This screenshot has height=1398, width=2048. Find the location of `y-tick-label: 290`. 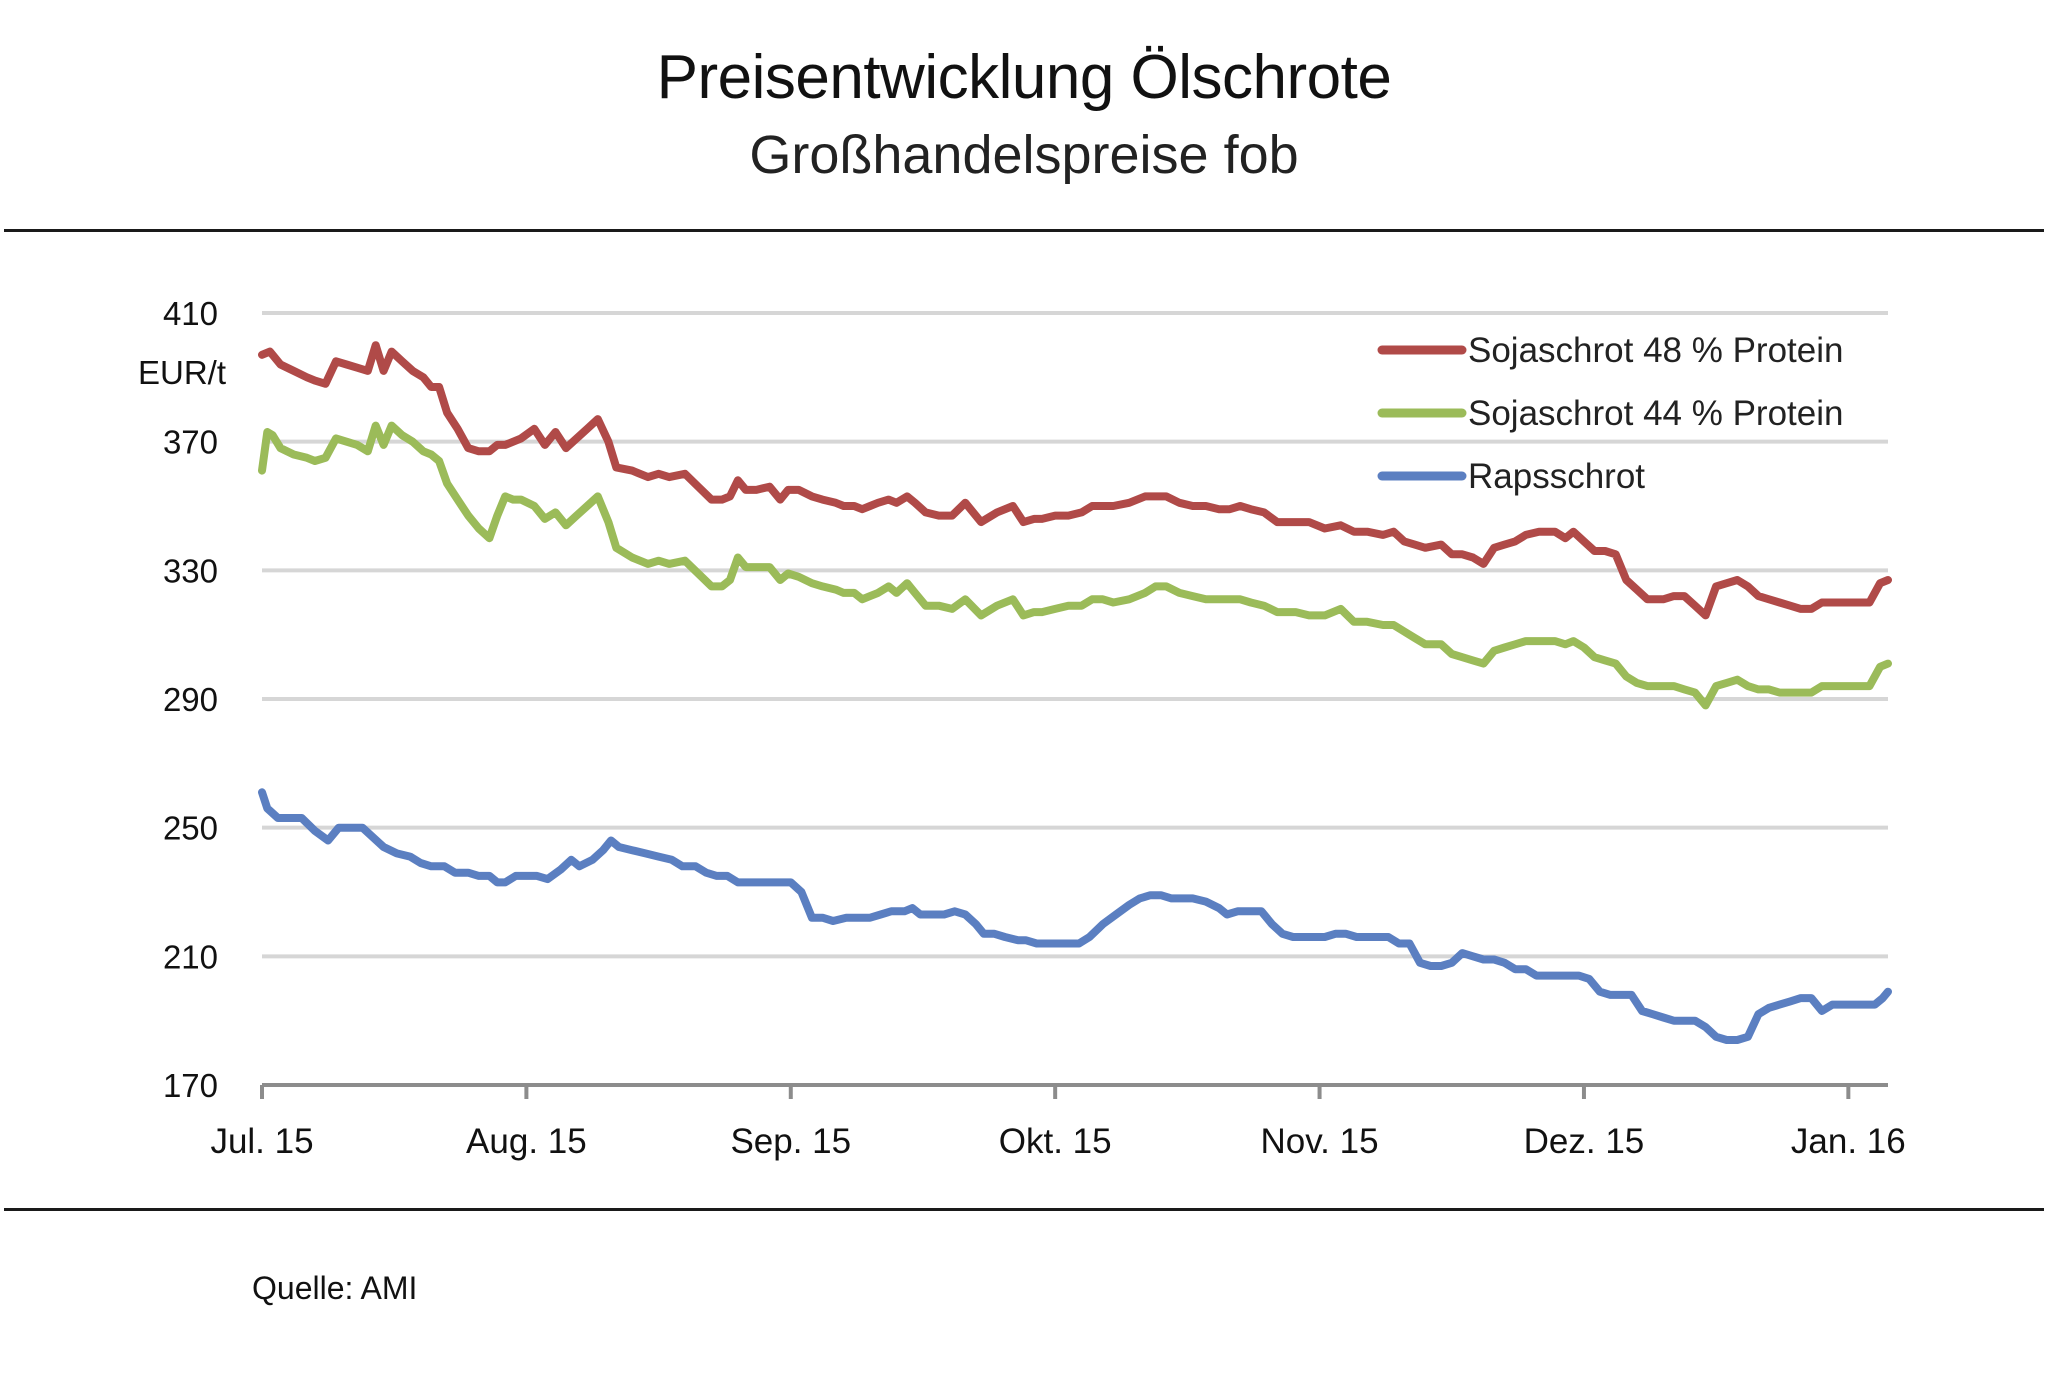

y-tick-label: 290 is located at coordinates (190, 699).